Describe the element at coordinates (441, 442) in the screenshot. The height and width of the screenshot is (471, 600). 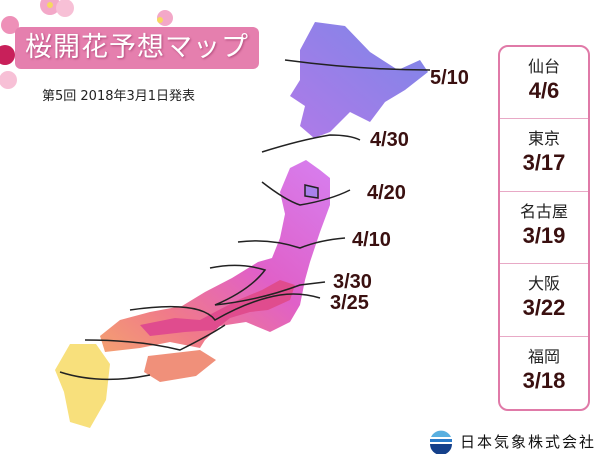
I see `company-logo-icon` at that location.